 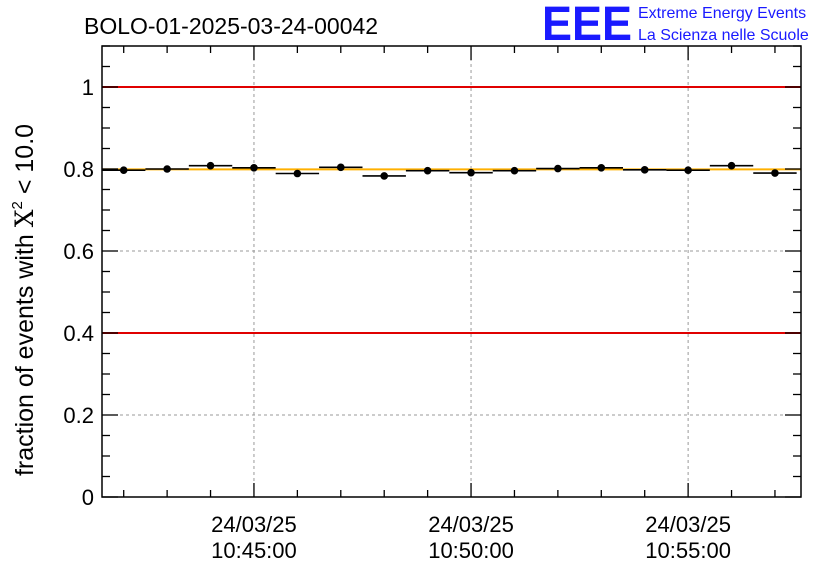 I want to click on x-tick-label-date-0: 24/03/25, so click(x=254, y=524).